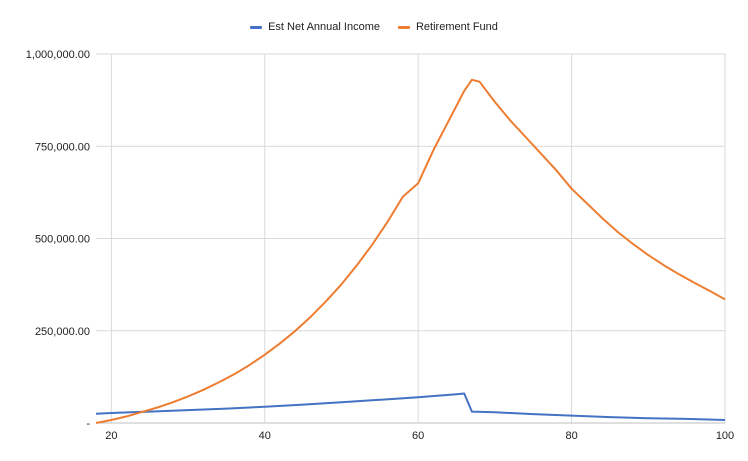  What do you see at coordinates (418, 436) in the screenshot?
I see `x-tick-label: 60` at bounding box center [418, 436].